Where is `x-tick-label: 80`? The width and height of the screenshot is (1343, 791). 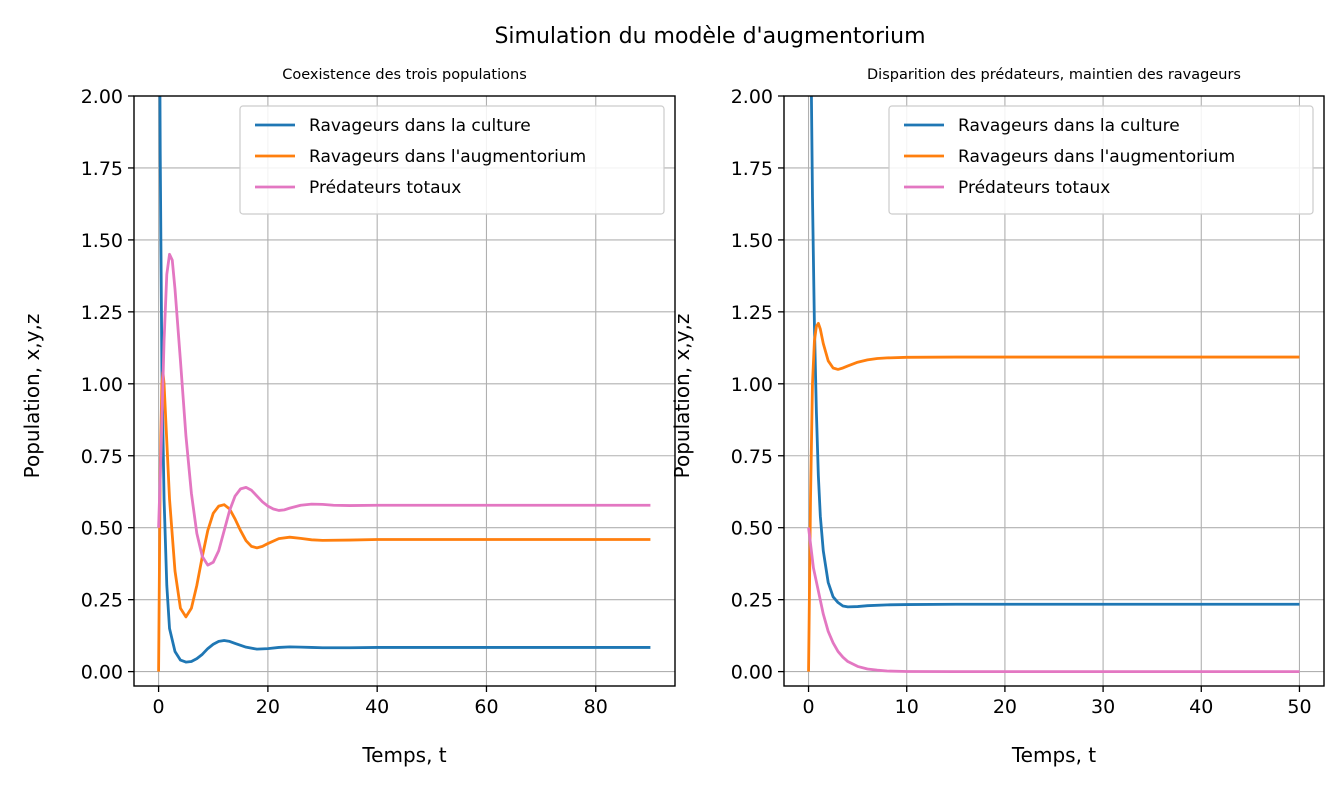
x-tick-label: 80 is located at coordinates (596, 707).